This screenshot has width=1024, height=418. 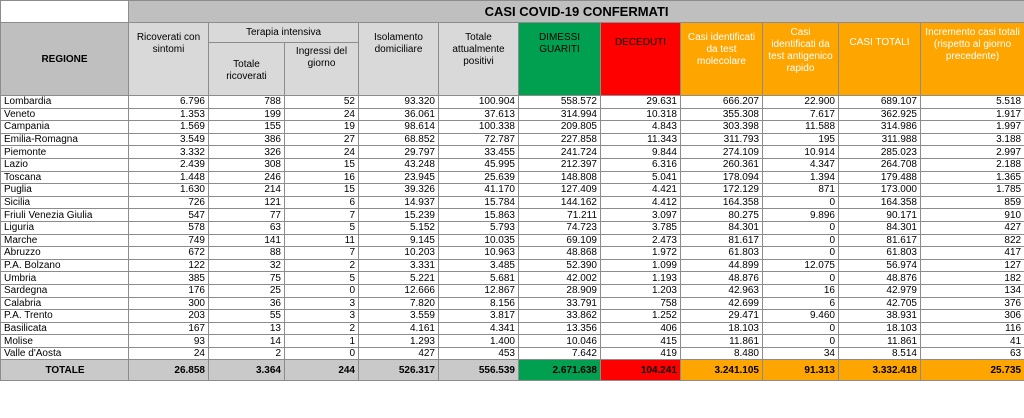 What do you see at coordinates (971, 328) in the screenshot?
I see `incremento-cell: 116` at bounding box center [971, 328].